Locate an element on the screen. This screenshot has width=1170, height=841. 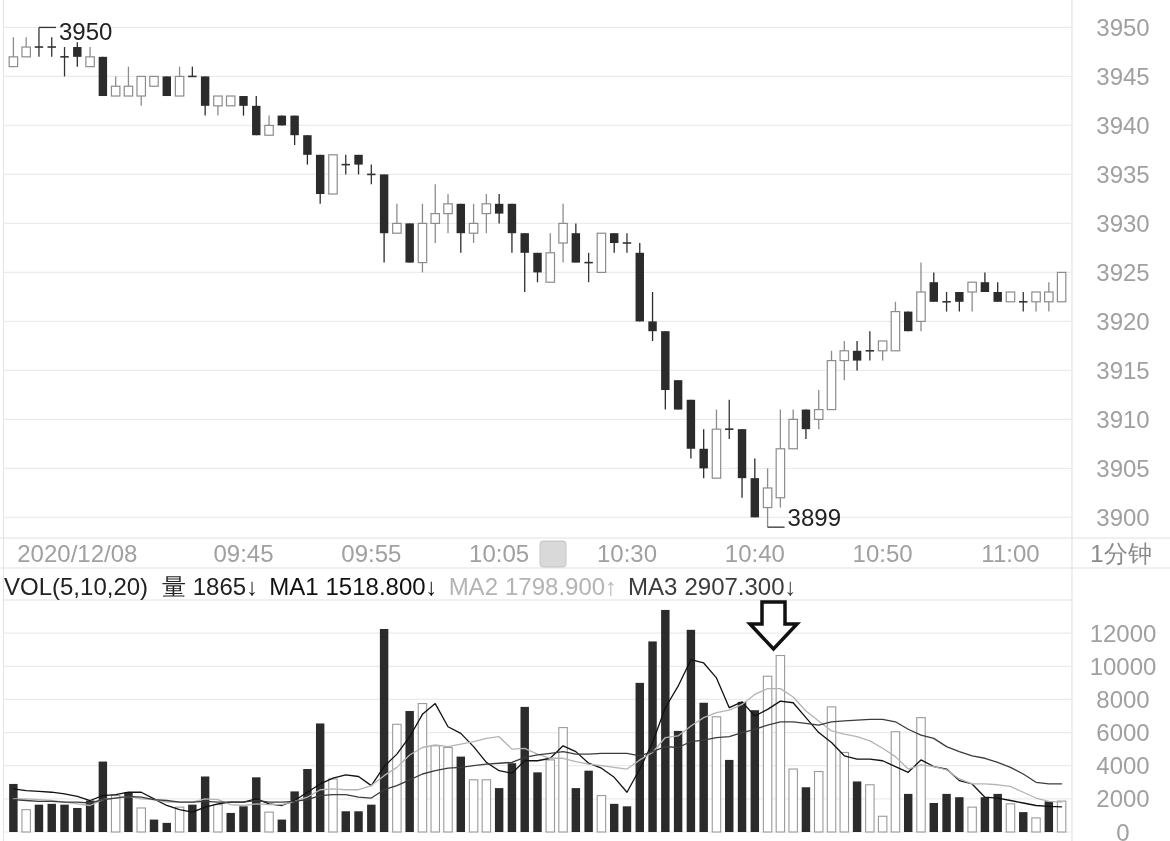
x-tick-label: 09:45 is located at coordinates (243, 553).